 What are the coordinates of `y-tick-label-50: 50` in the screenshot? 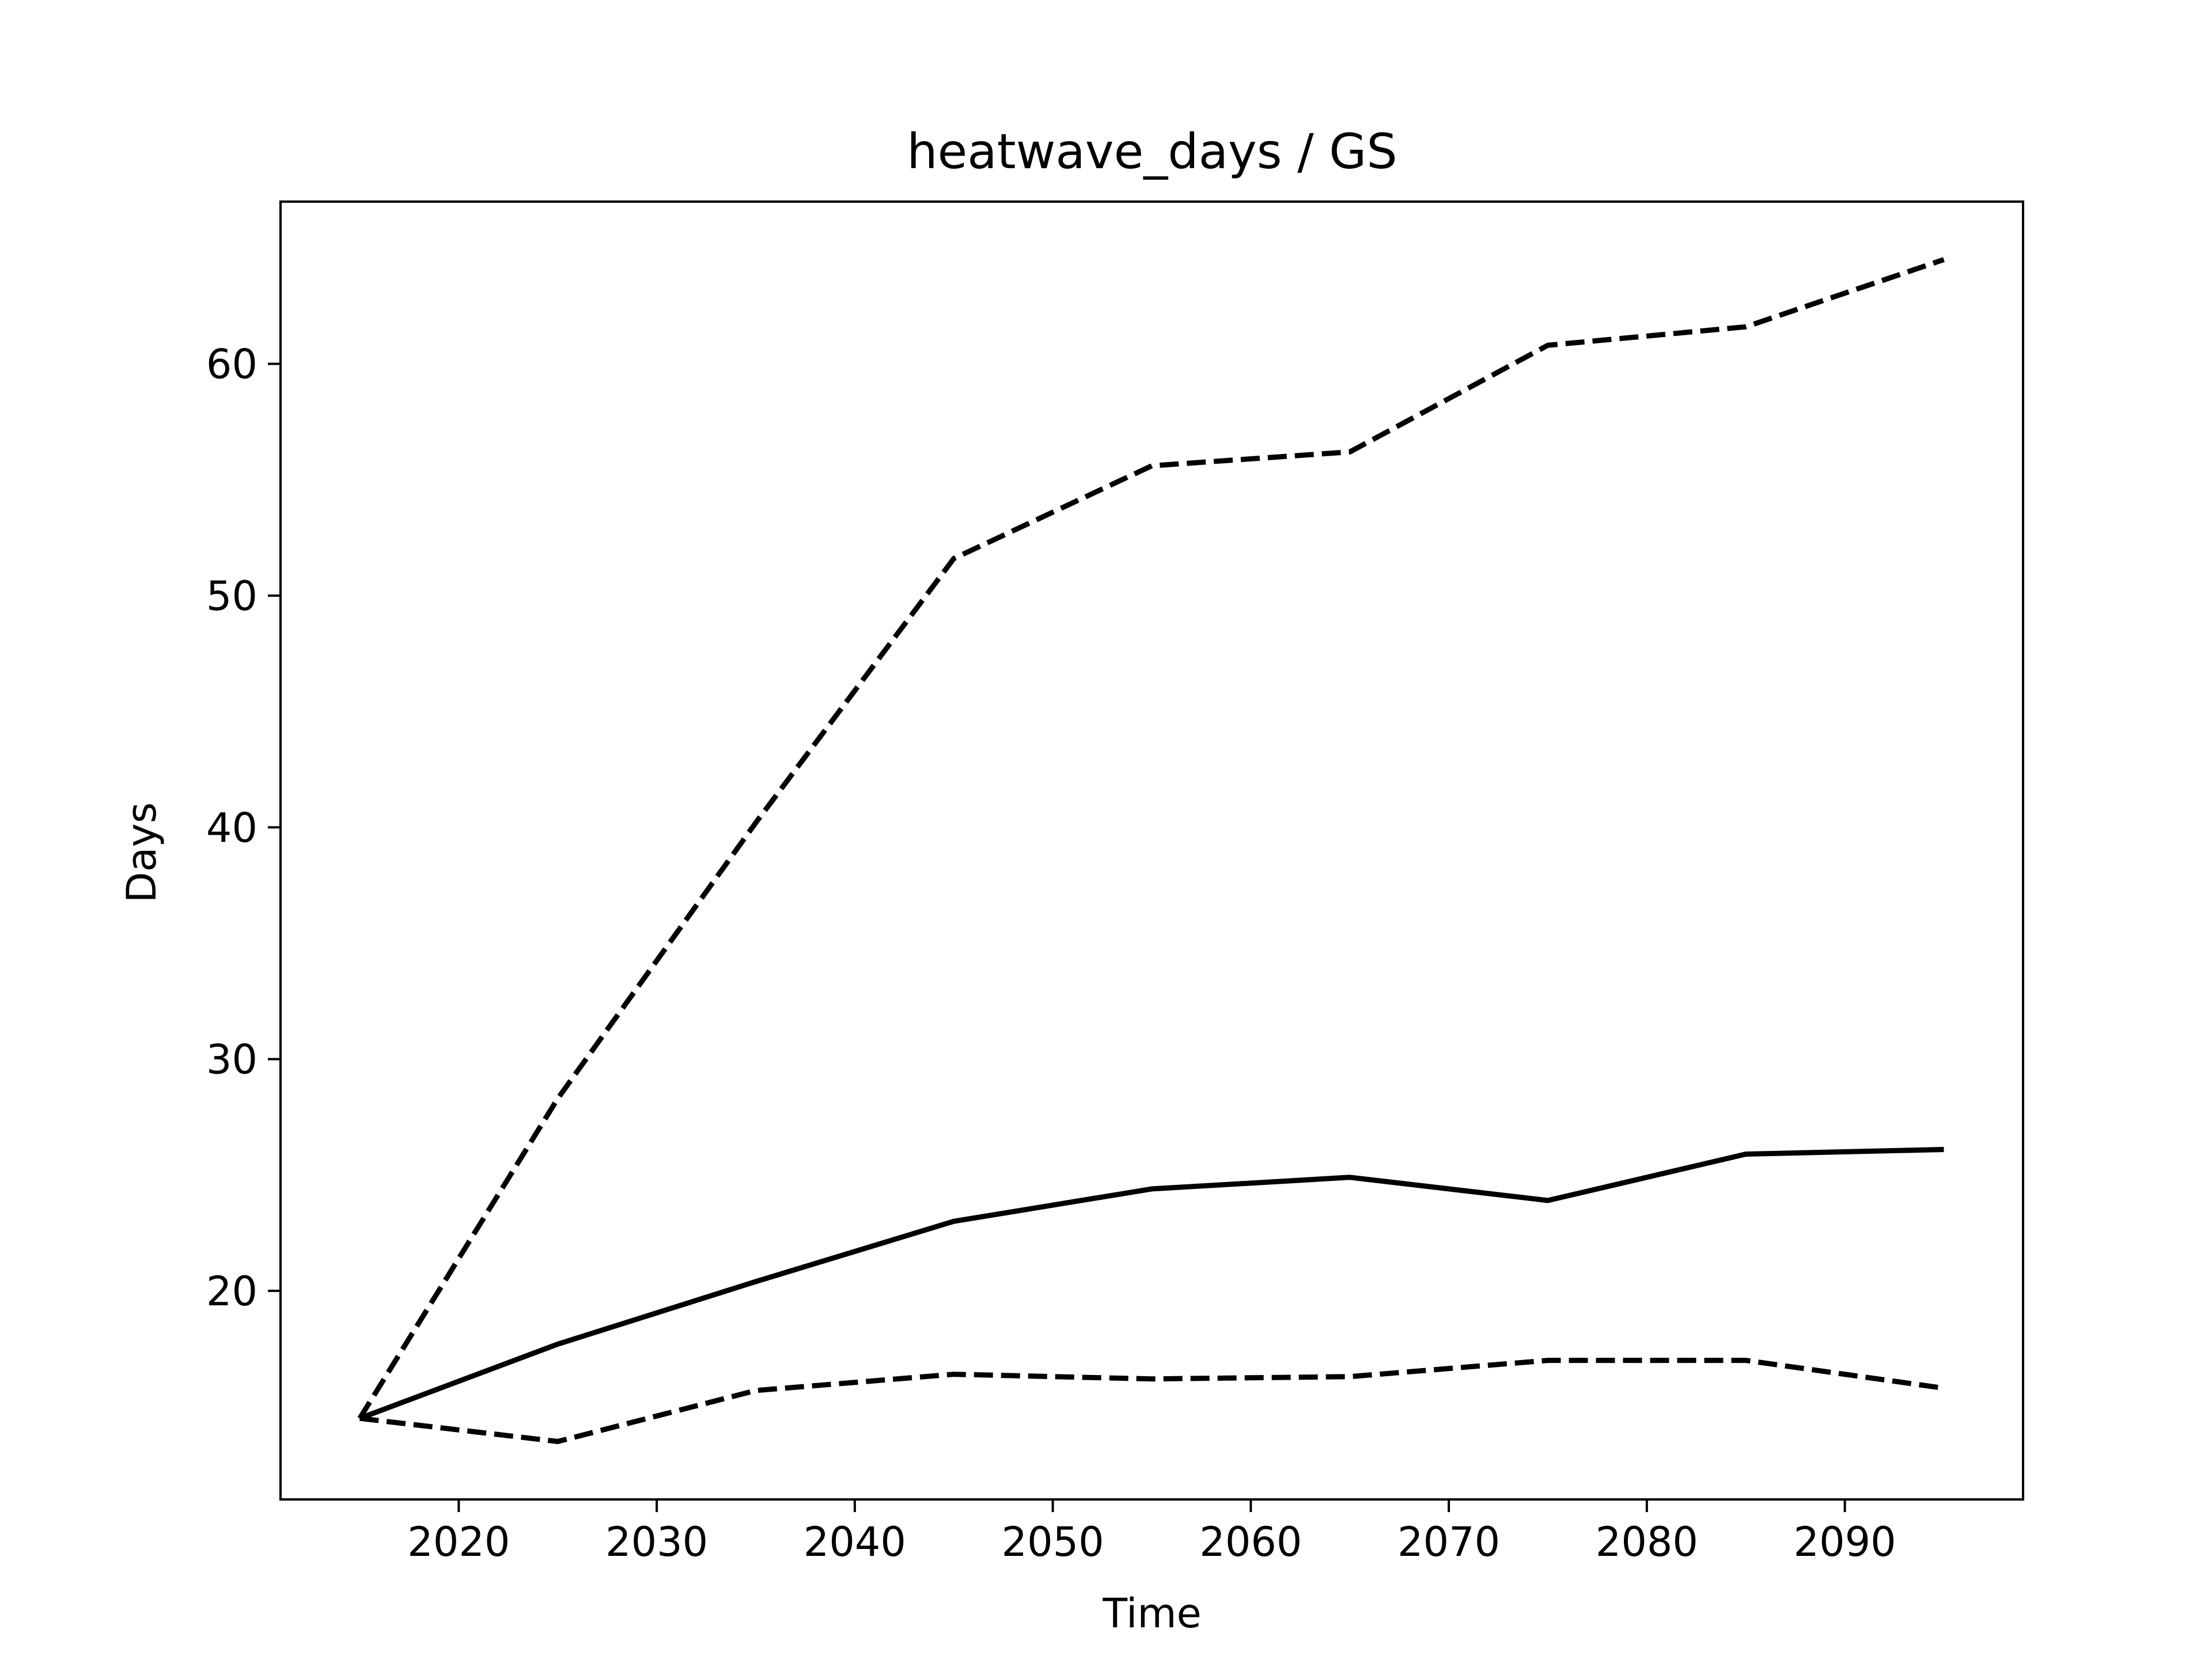 It's located at (231, 596).